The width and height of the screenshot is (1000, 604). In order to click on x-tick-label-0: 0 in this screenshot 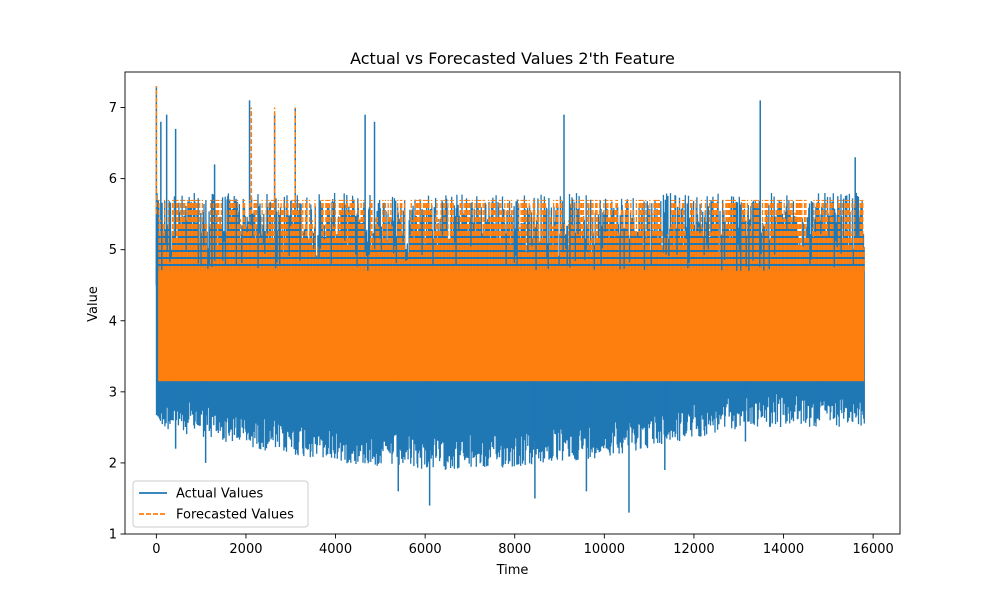, I will do `click(156, 549)`.